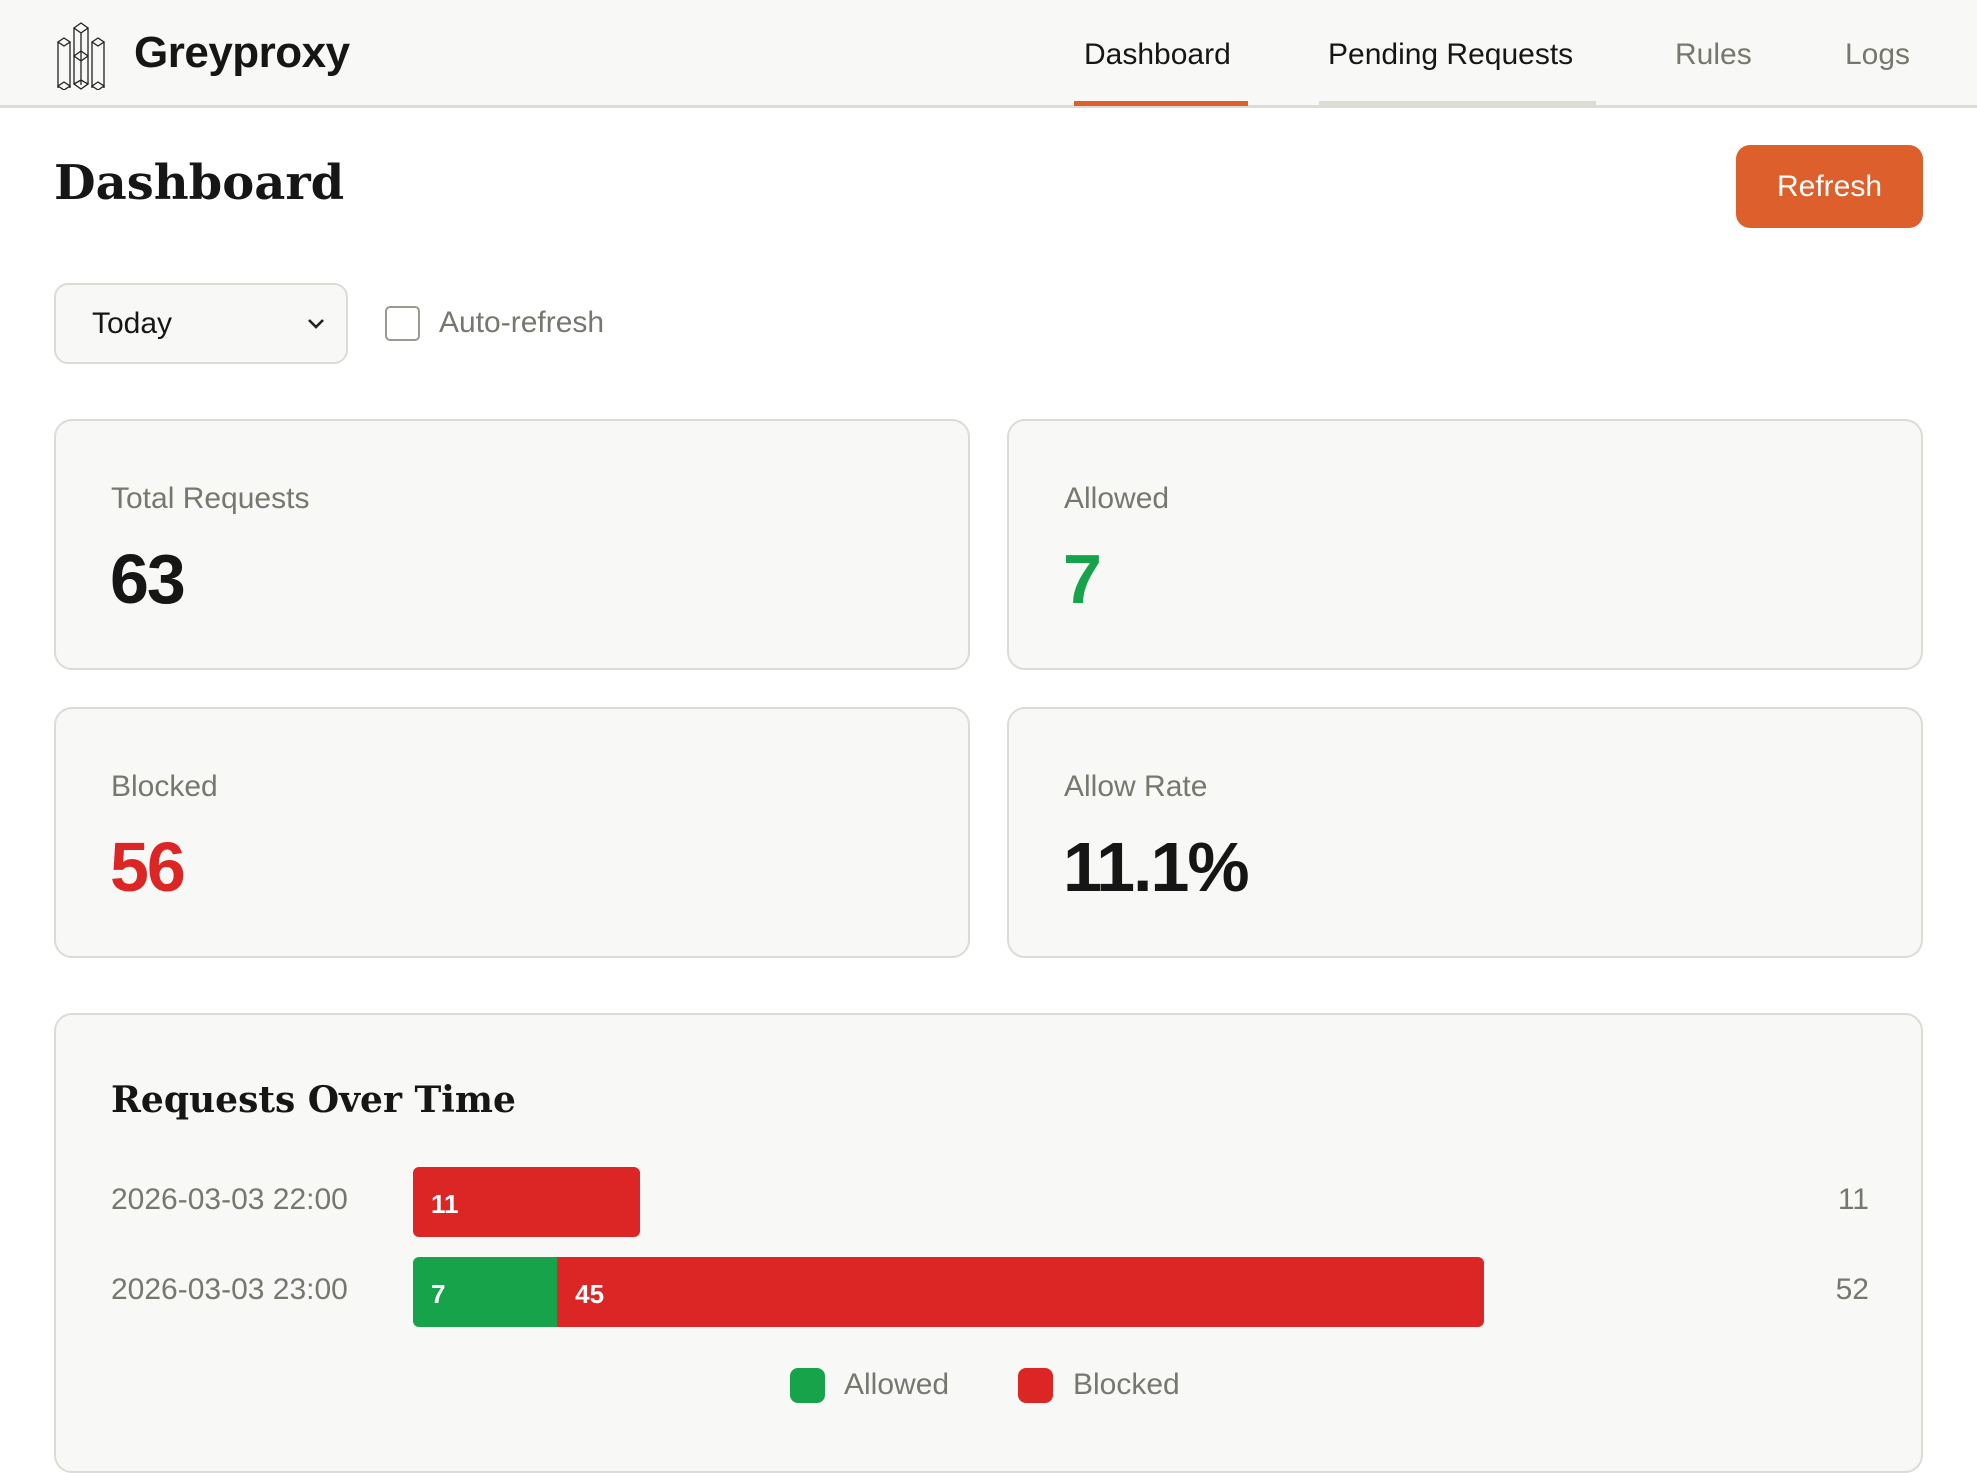  I want to click on time-range-value: Today, so click(132, 323).